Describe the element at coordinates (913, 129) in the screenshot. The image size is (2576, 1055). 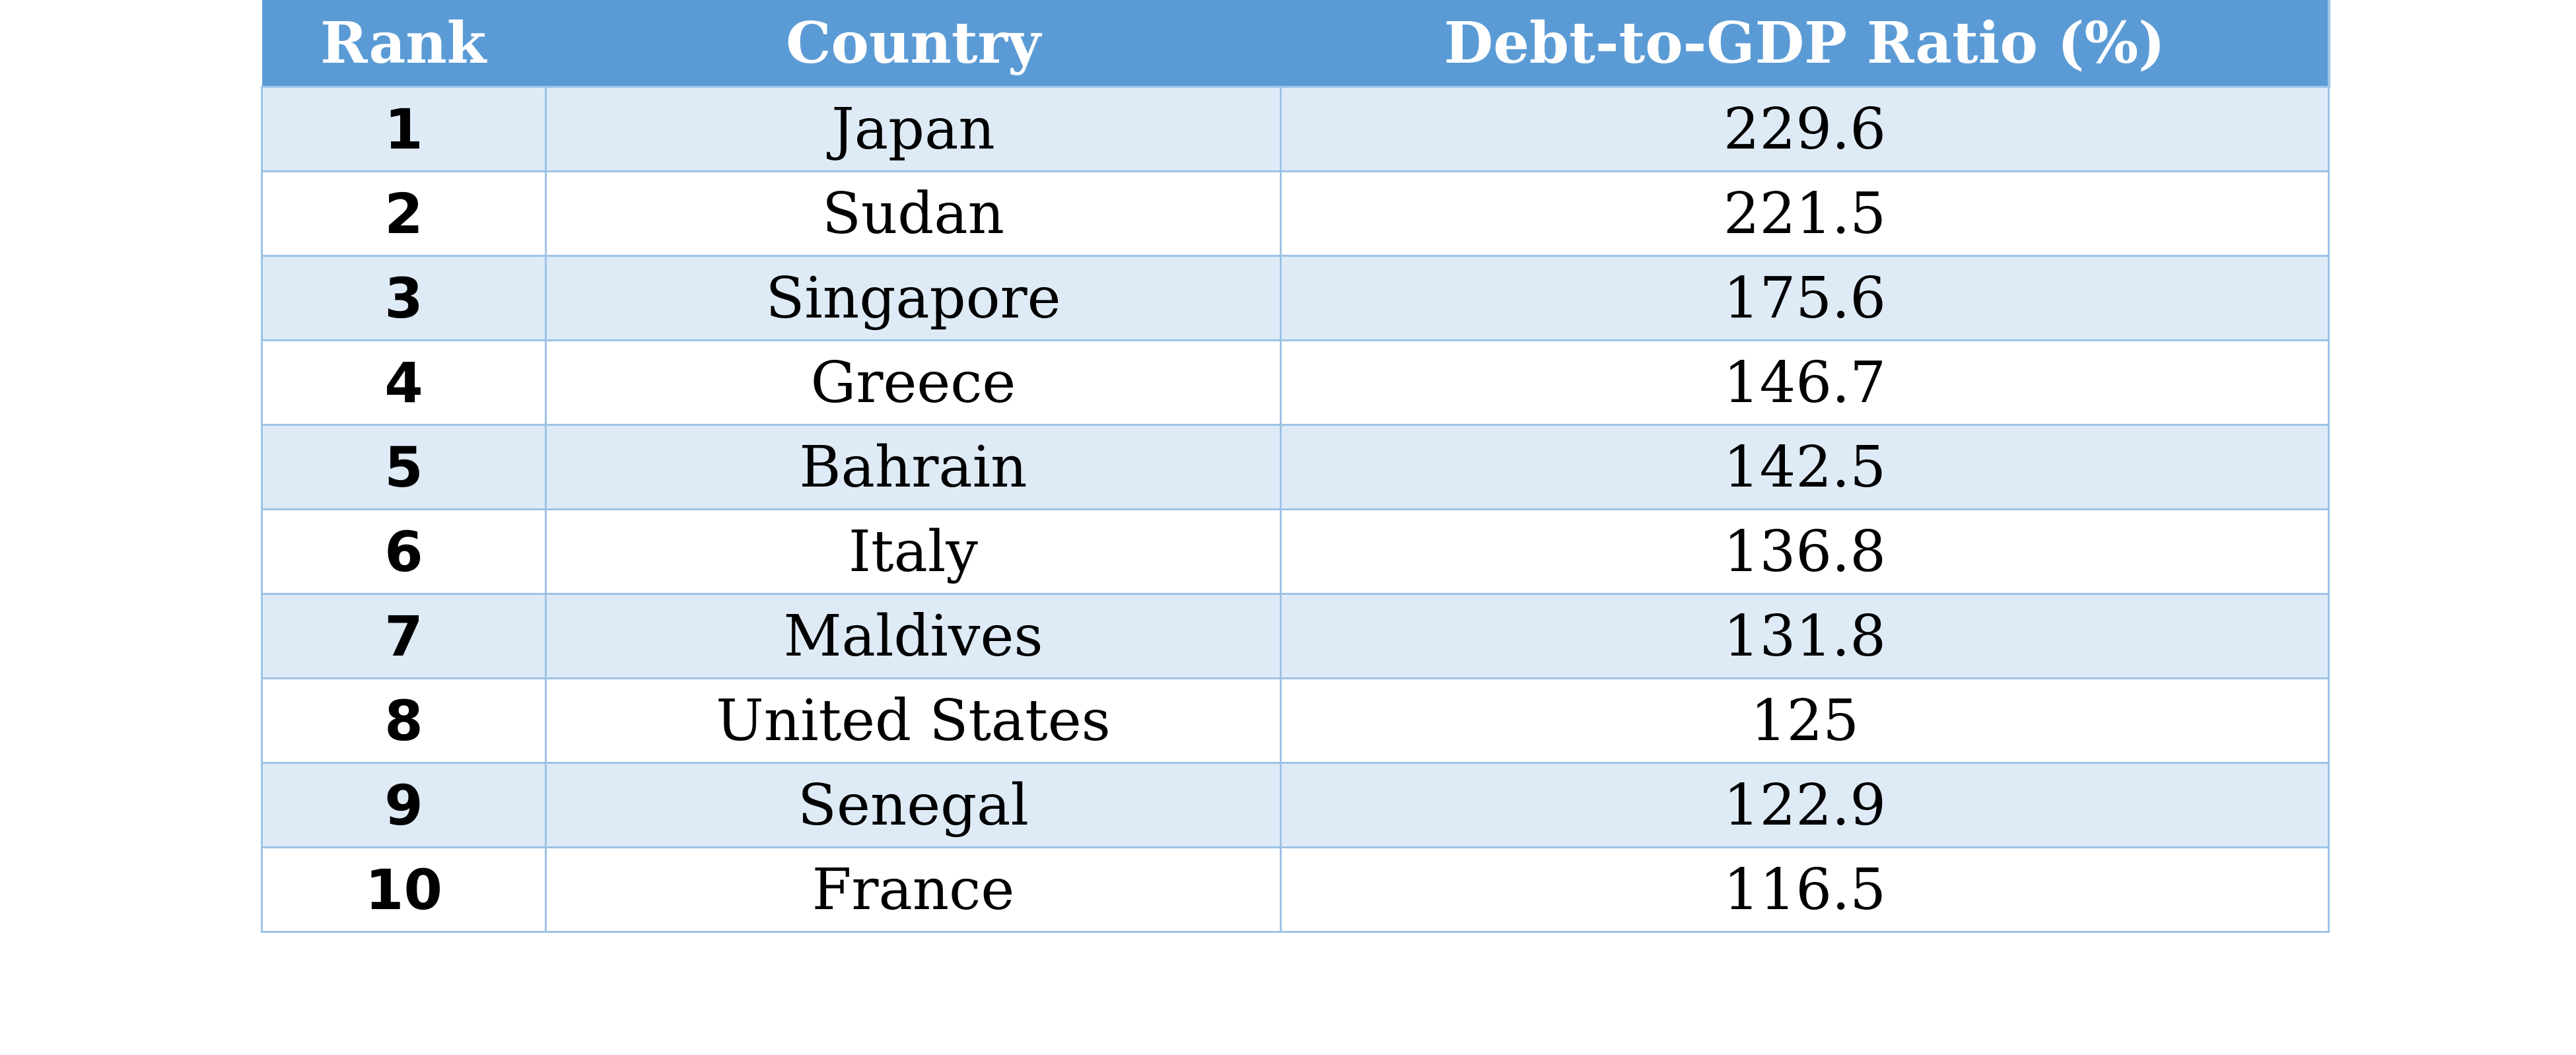
I see `country-cell: Japan` at that location.